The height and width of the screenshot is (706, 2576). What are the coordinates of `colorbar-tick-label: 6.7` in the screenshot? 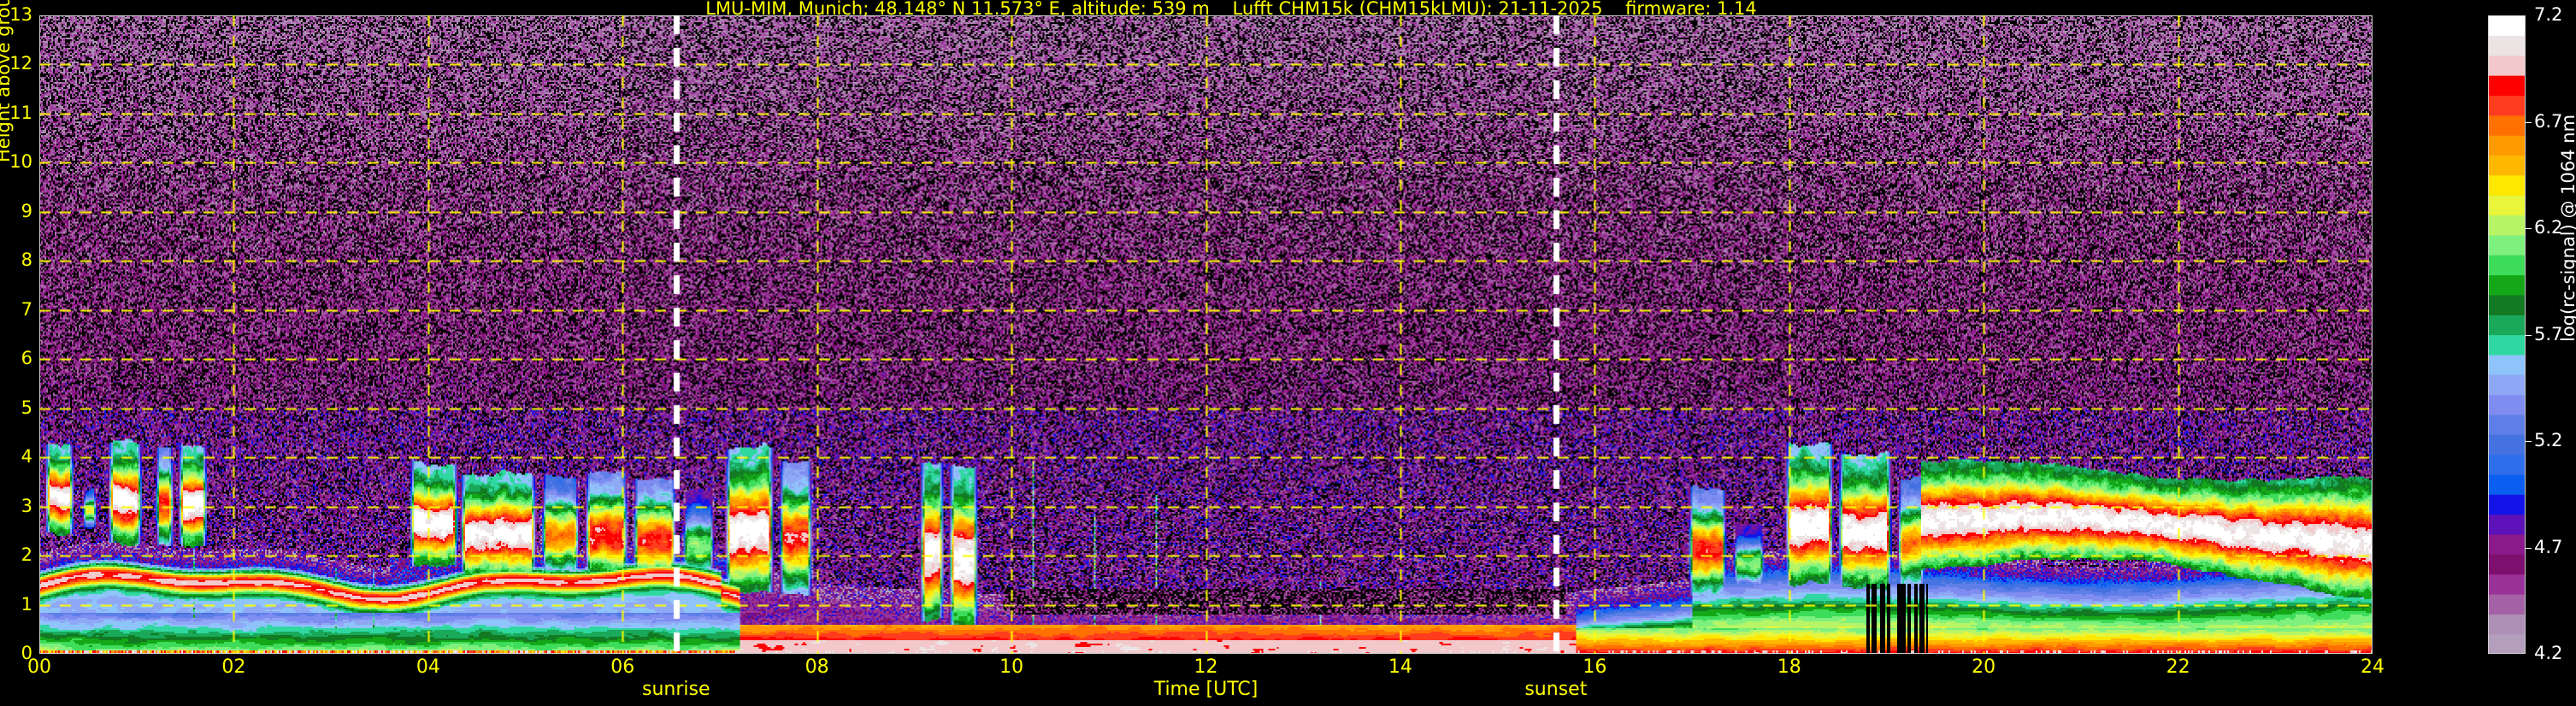 It's located at (2548, 121).